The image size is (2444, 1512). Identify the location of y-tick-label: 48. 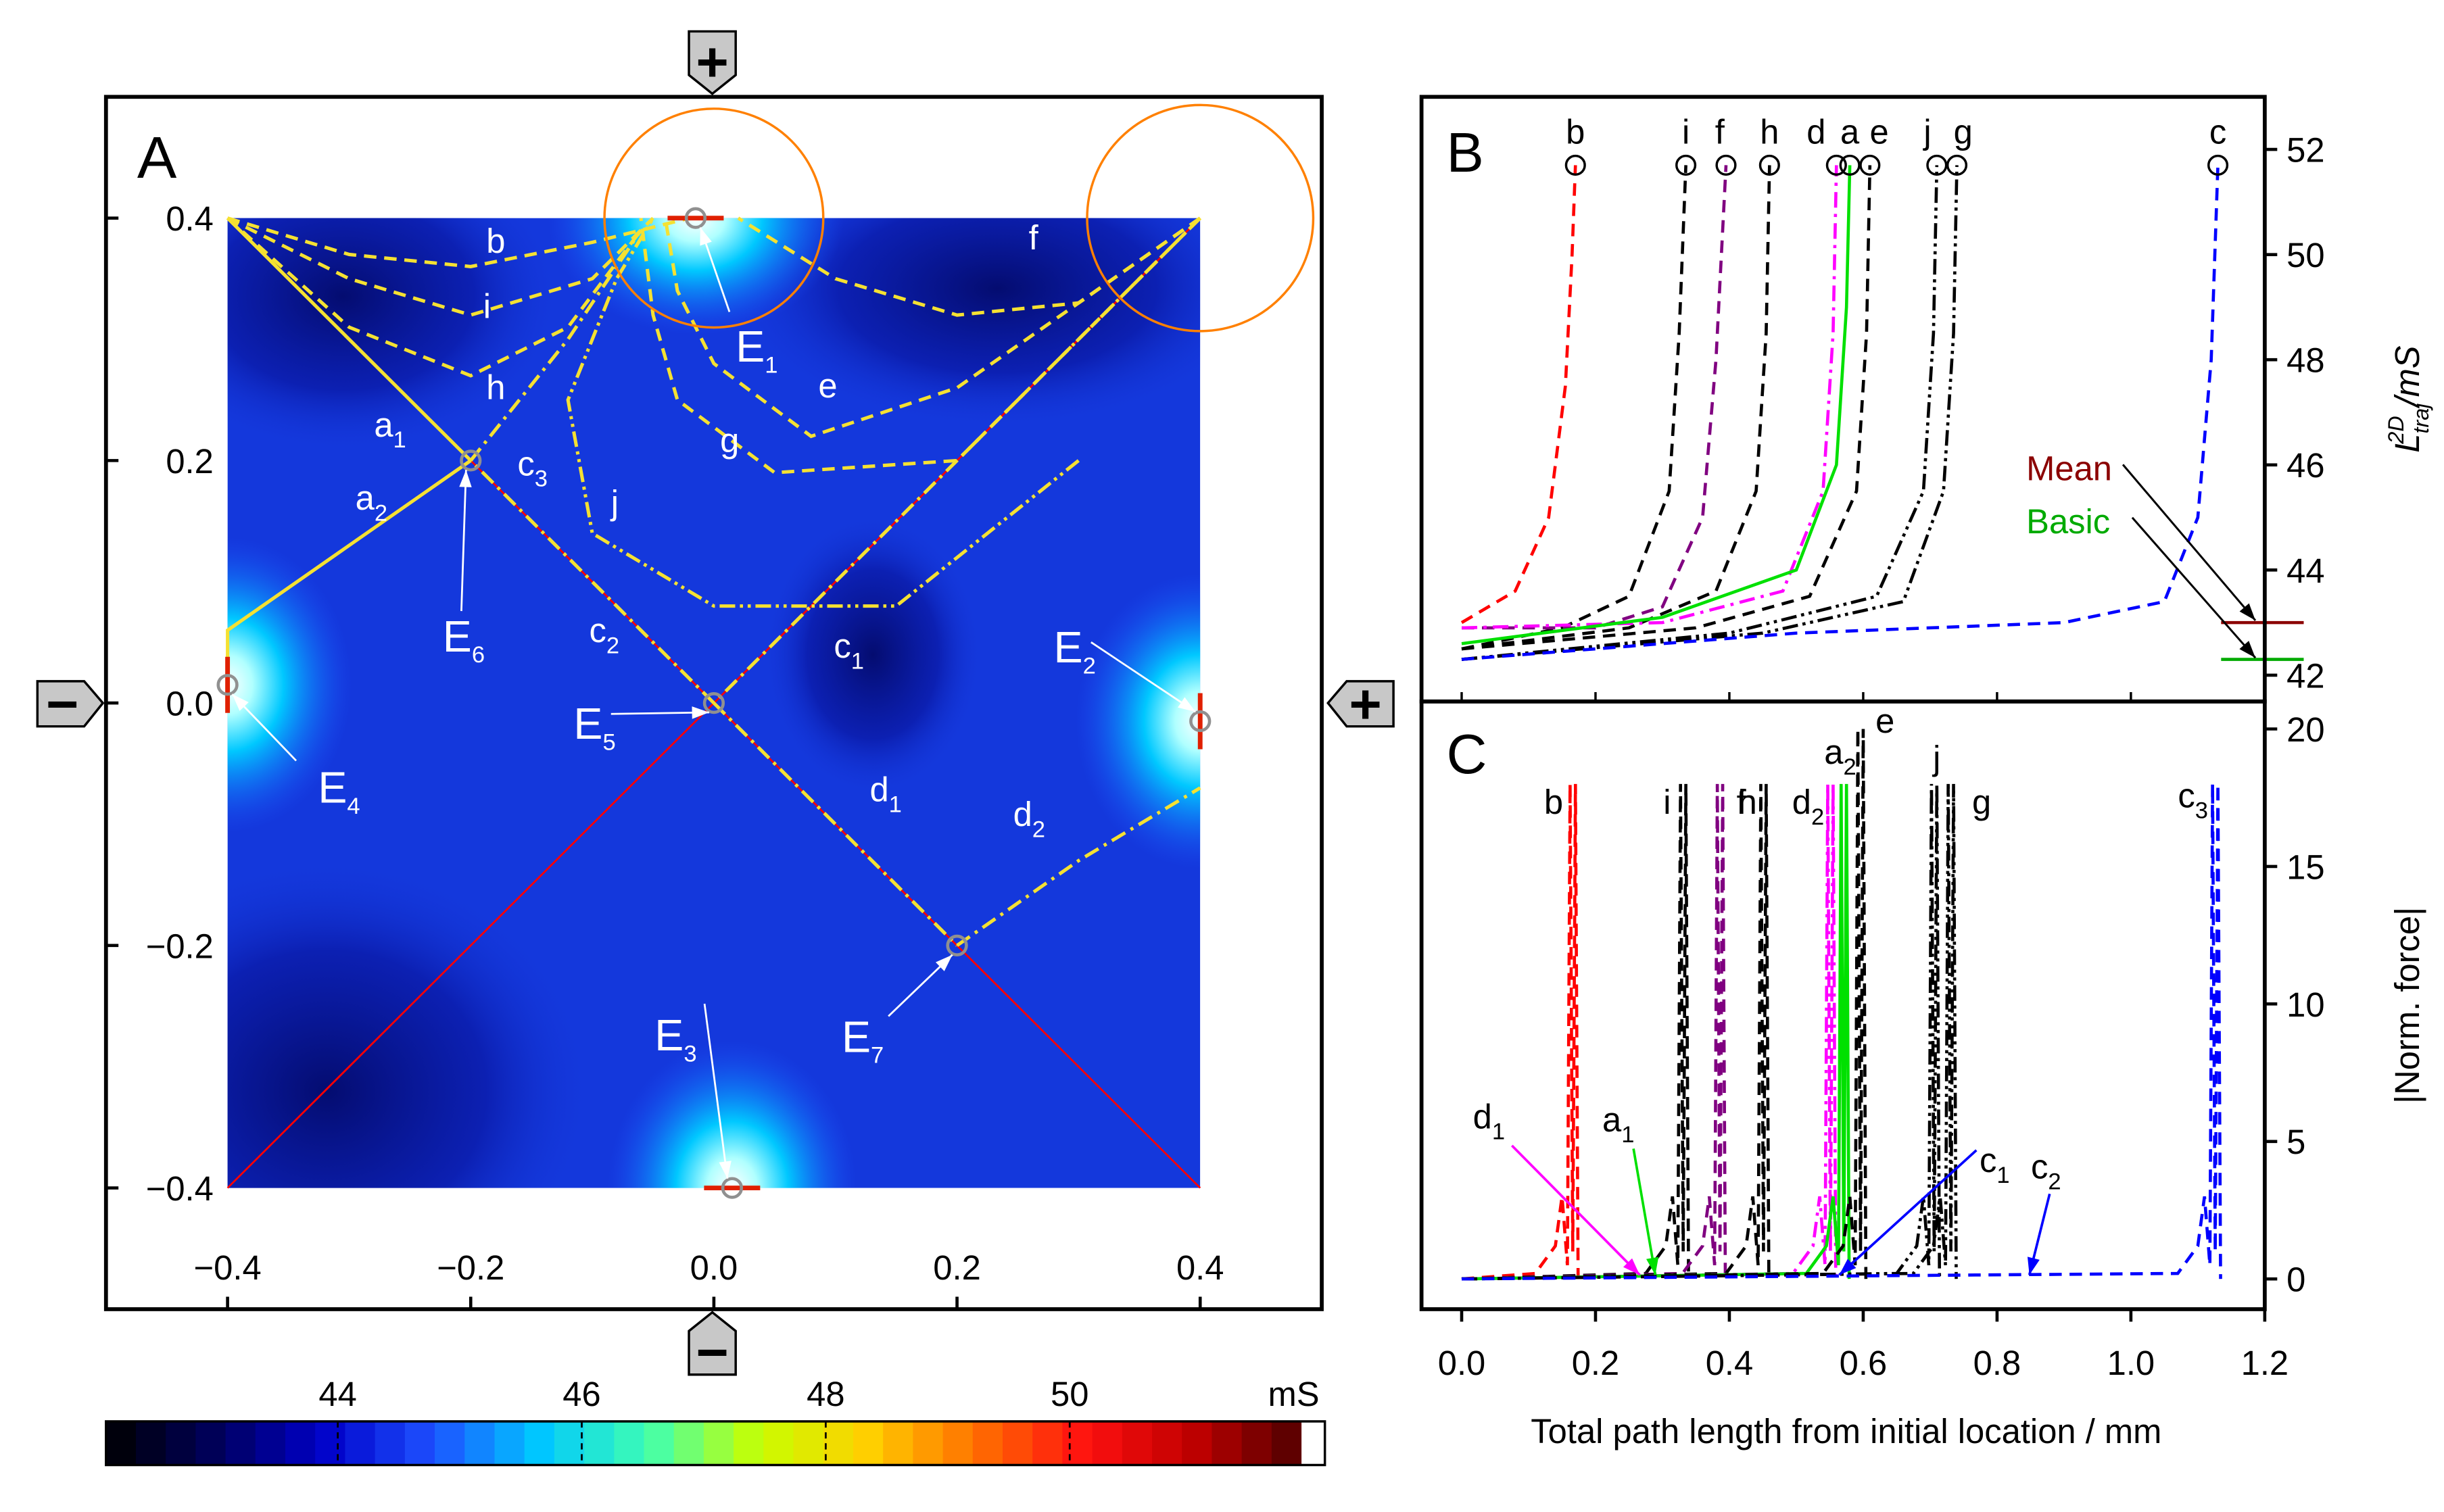
(2305, 360).